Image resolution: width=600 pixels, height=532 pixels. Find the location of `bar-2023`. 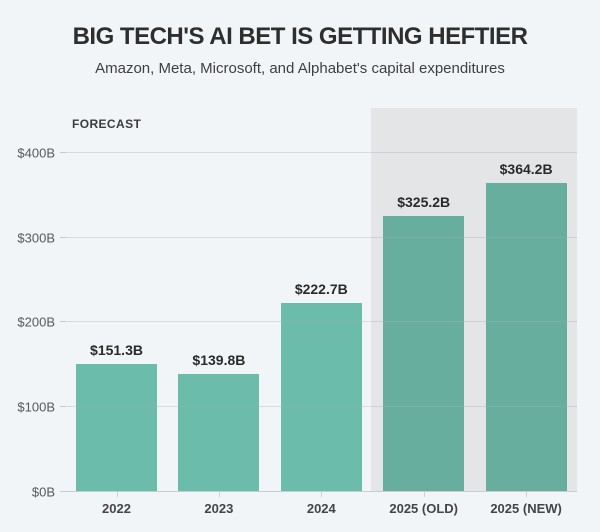

bar-2023 is located at coordinates (219, 432).